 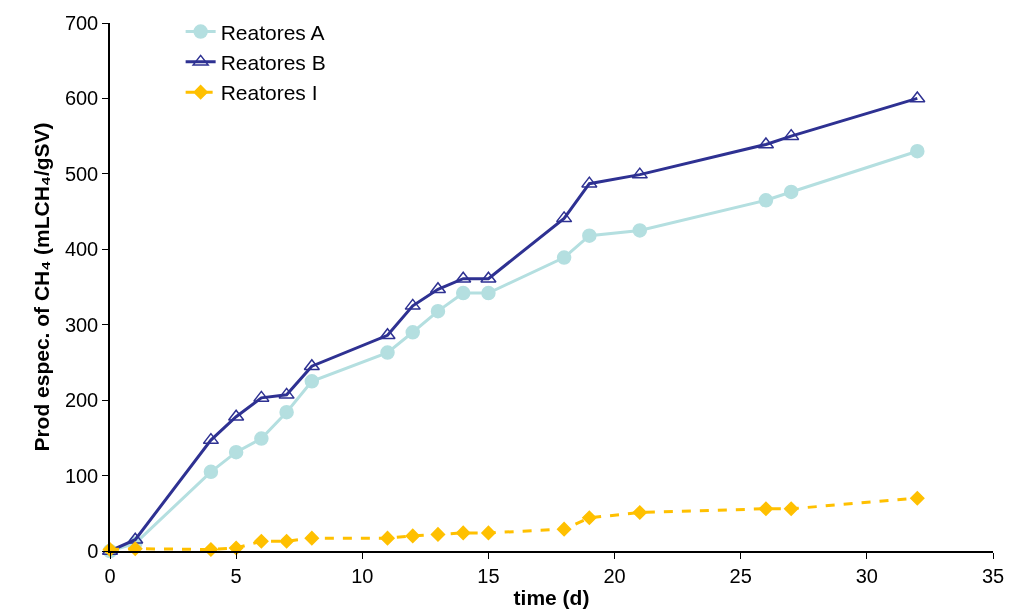 I want to click on y-tick-label: 0, so click(x=93, y=551).